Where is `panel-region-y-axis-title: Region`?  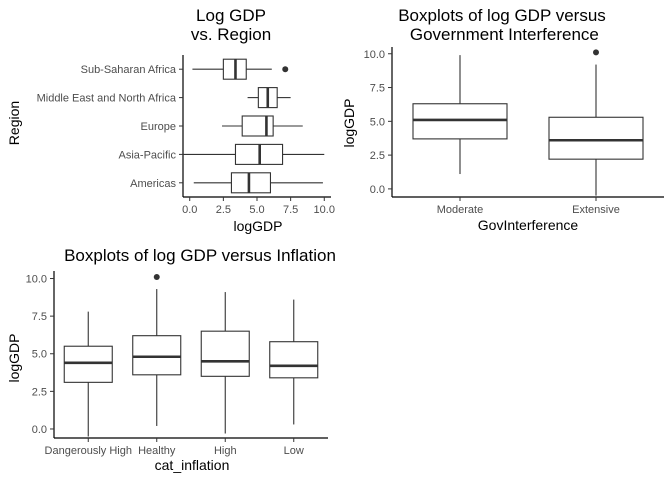
panel-region-y-axis-title: Region is located at coordinates (14, 123).